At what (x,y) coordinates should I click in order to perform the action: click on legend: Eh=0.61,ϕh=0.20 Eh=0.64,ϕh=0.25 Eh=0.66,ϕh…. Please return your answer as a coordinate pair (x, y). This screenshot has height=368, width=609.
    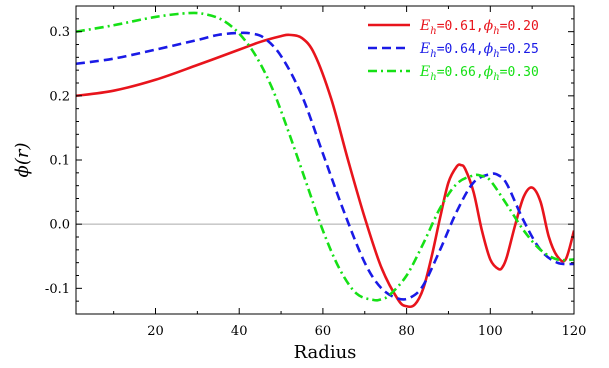
    Looking at the image, I should click on (453, 50).